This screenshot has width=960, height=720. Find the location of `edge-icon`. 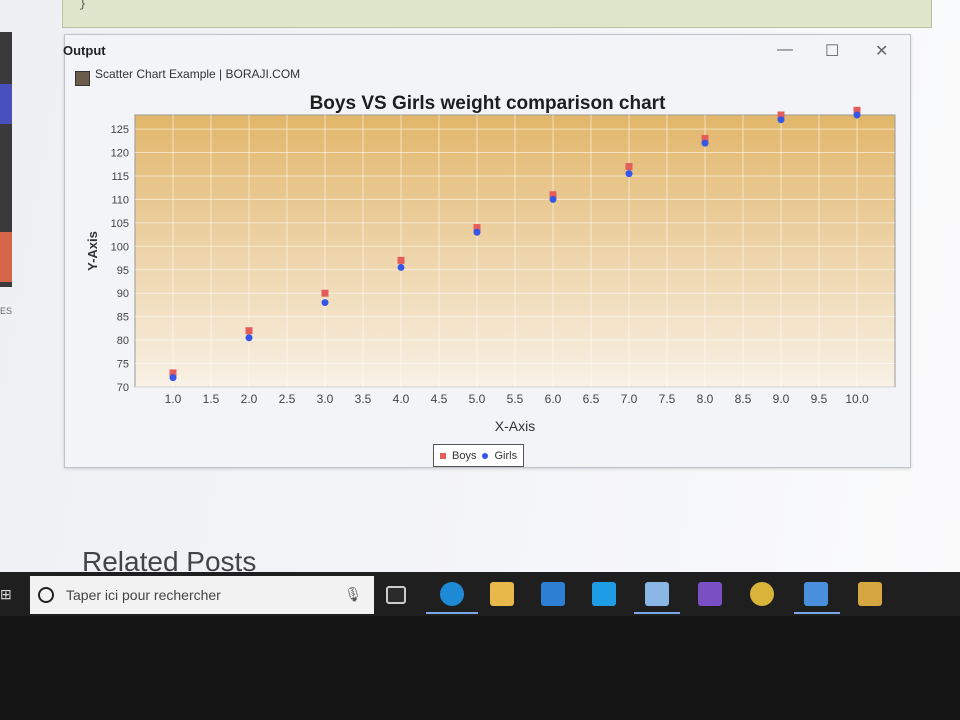

edge-icon is located at coordinates (452, 594).